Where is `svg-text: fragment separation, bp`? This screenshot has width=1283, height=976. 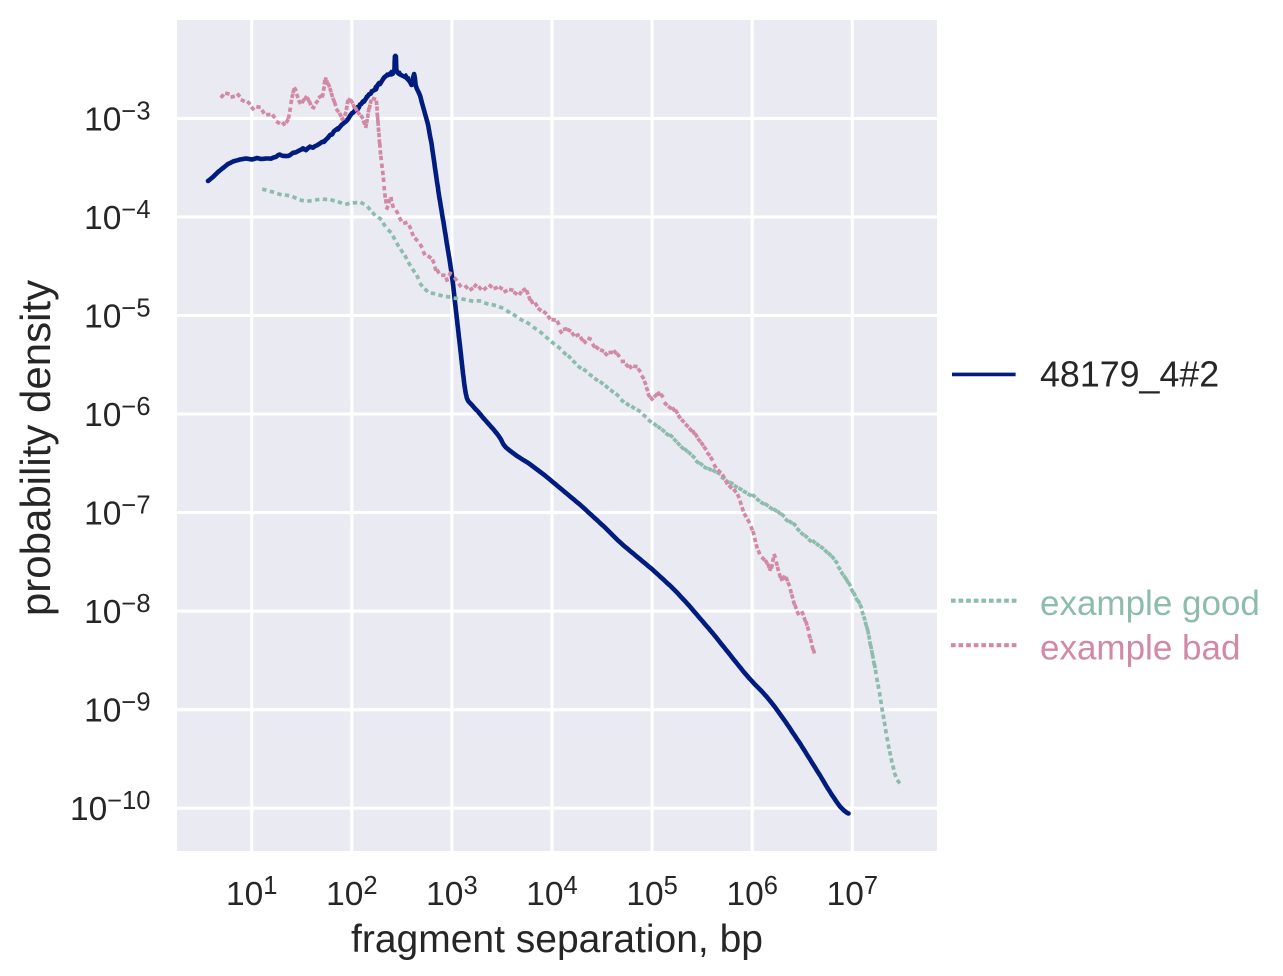
svg-text: fragment separation, bp is located at coordinates (557, 939).